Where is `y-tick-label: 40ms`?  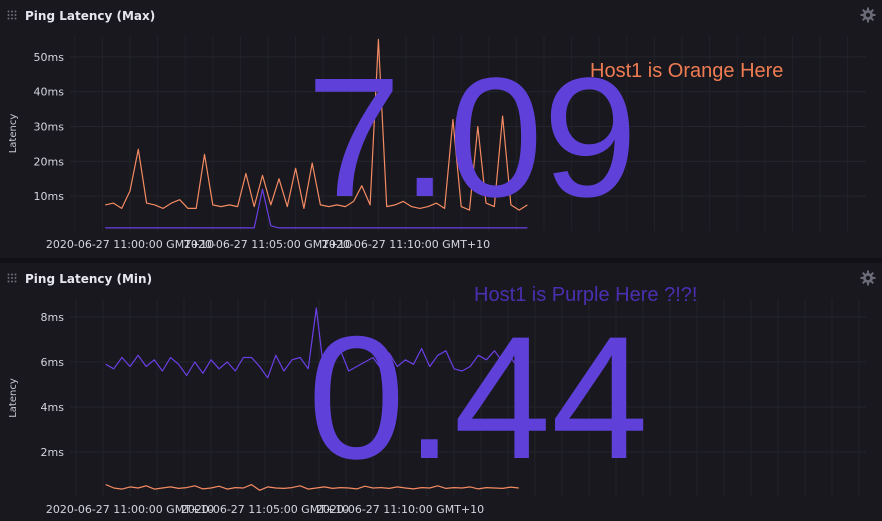
y-tick-label: 40ms is located at coordinates (49, 92).